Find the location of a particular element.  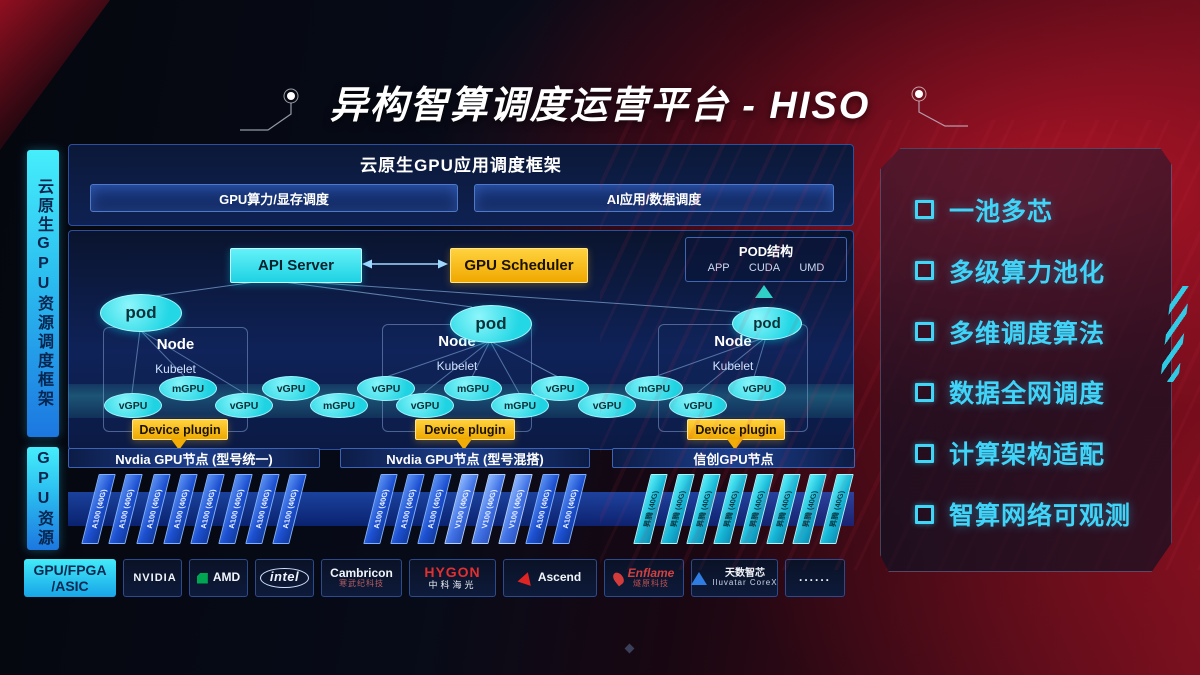

vendor-label: AMD is located at coordinates (226, 577).